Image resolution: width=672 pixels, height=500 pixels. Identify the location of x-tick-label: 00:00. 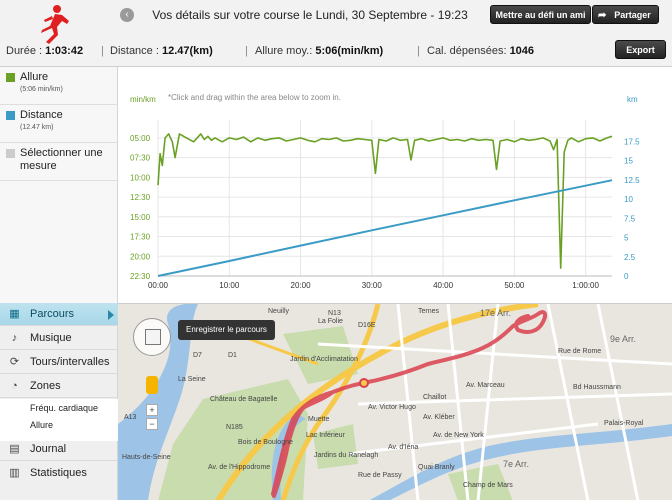
(158, 285).